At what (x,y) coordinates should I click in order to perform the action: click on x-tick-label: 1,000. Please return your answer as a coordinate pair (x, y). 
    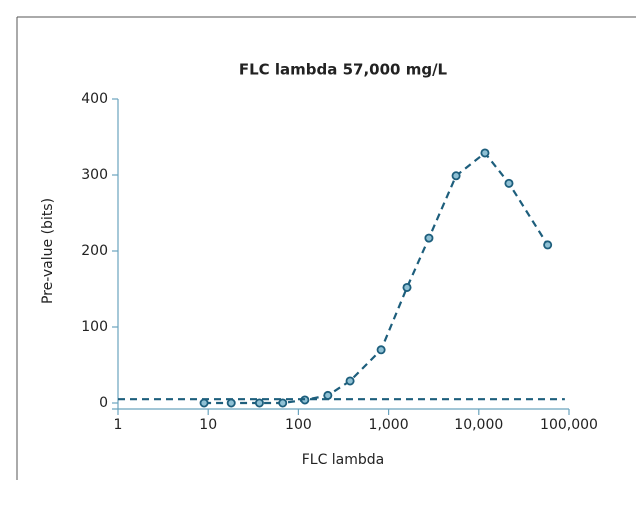
    Looking at the image, I should click on (389, 425).